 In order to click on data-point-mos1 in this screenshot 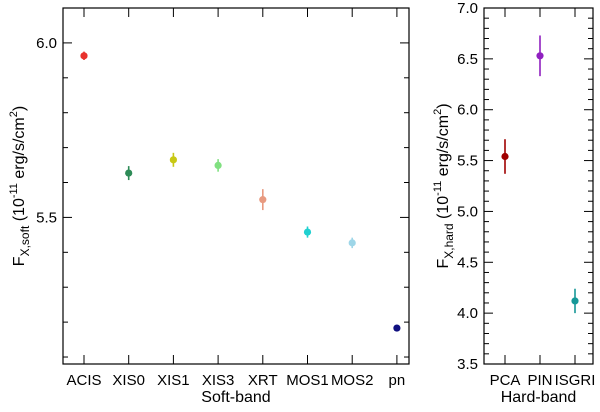, I will do `click(307, 232)`.